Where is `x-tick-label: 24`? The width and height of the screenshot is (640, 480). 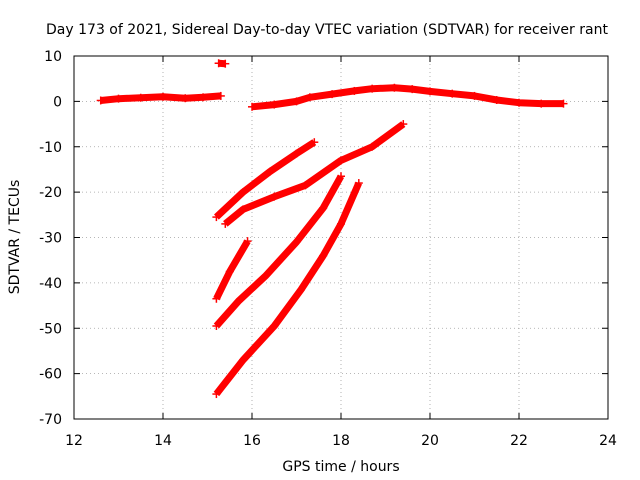 x-tick-label: 24 is located at coordinates (608, 441).